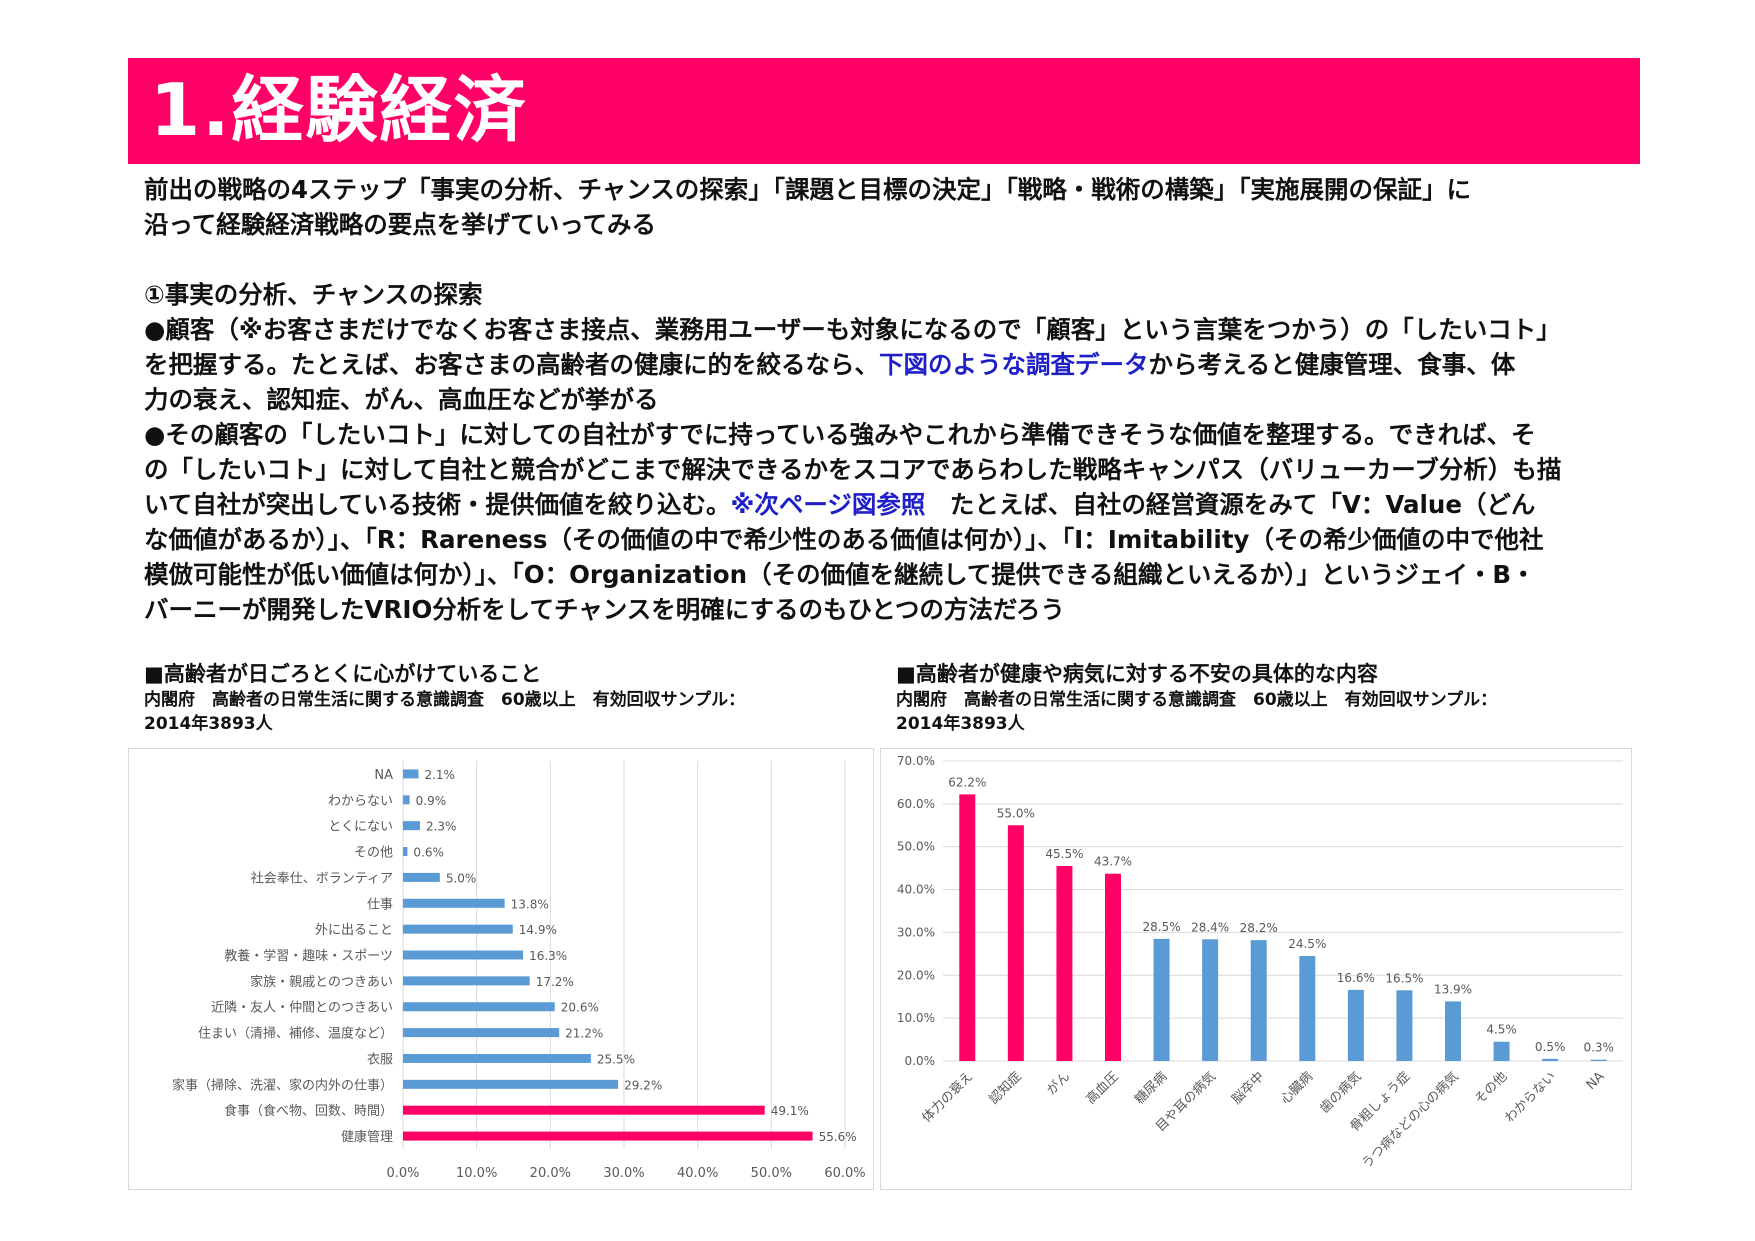 The width and height of the screenshot is (1755, 1241). What do you see at coordinates (322, 878) in the screenshot?
I see `category-label: 社会奉仕、ボランティア` at bounding box center [322, 878].